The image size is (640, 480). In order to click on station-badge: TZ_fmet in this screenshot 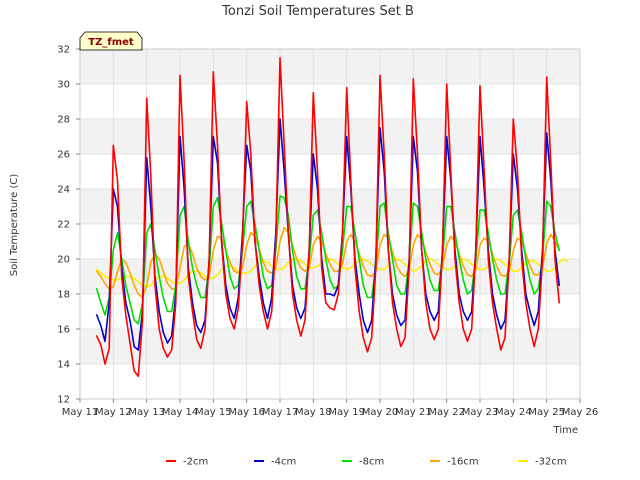, I will do `click(111, 41)`.